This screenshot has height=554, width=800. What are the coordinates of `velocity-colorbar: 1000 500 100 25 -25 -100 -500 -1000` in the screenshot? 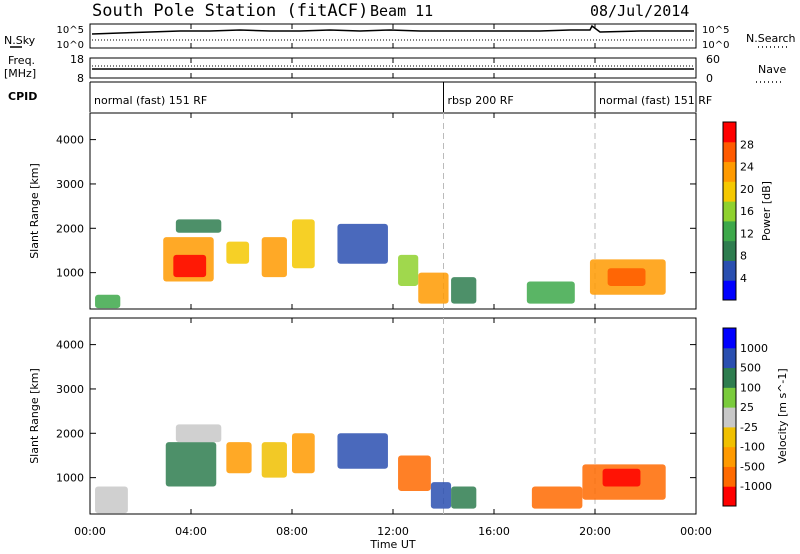 It's located at (747, 417).